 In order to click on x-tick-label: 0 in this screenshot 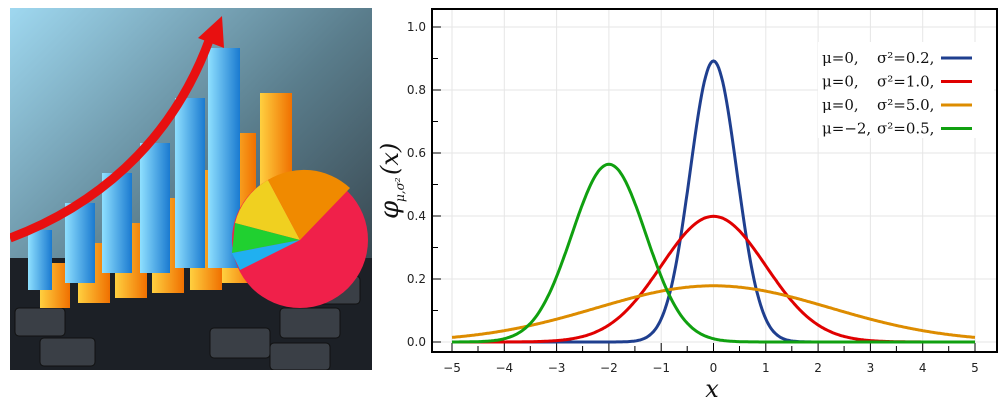, I will do `click(714, 368)`.